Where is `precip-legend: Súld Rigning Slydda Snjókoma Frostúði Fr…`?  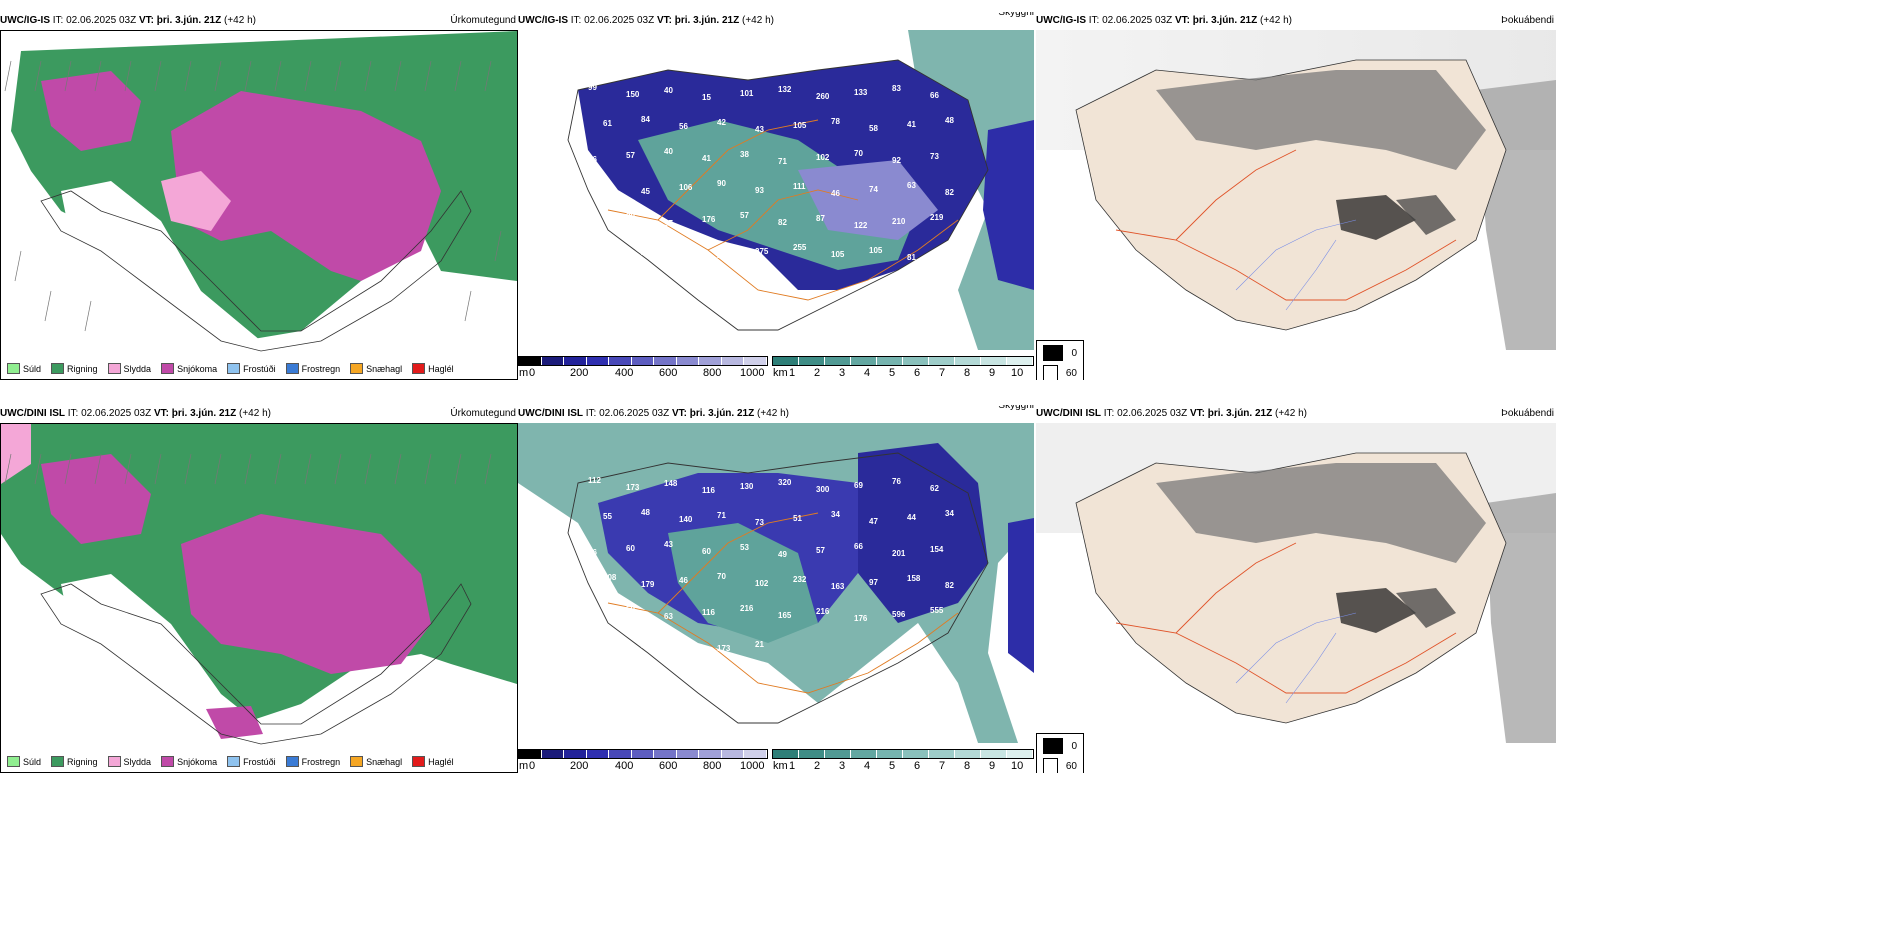
precip-legend: Súld Rigning Slydda Snjókoma Frostúði Fr… is located at coordinates (230, 761).